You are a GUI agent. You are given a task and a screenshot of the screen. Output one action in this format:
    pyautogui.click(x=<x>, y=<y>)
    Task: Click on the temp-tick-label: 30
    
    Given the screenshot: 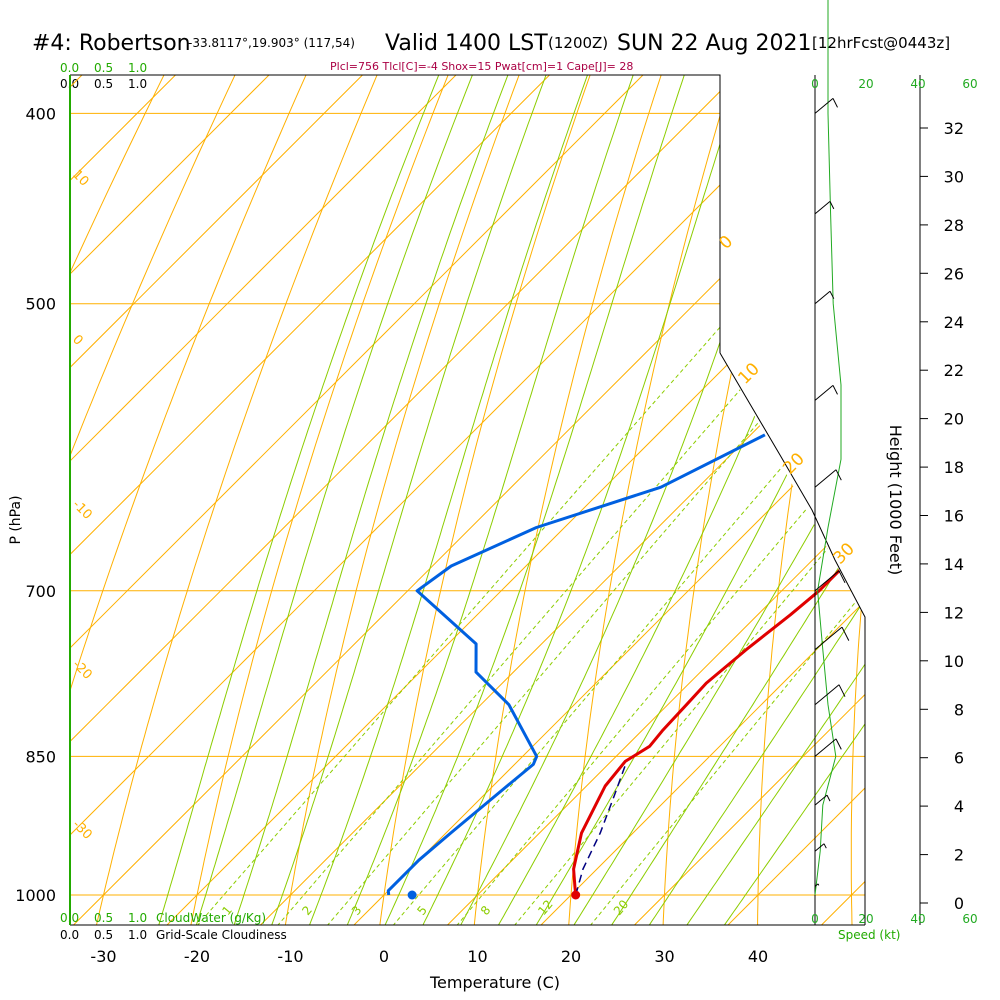 What is the action you would take?
    pyautogui.click(x=664, y=956)
    